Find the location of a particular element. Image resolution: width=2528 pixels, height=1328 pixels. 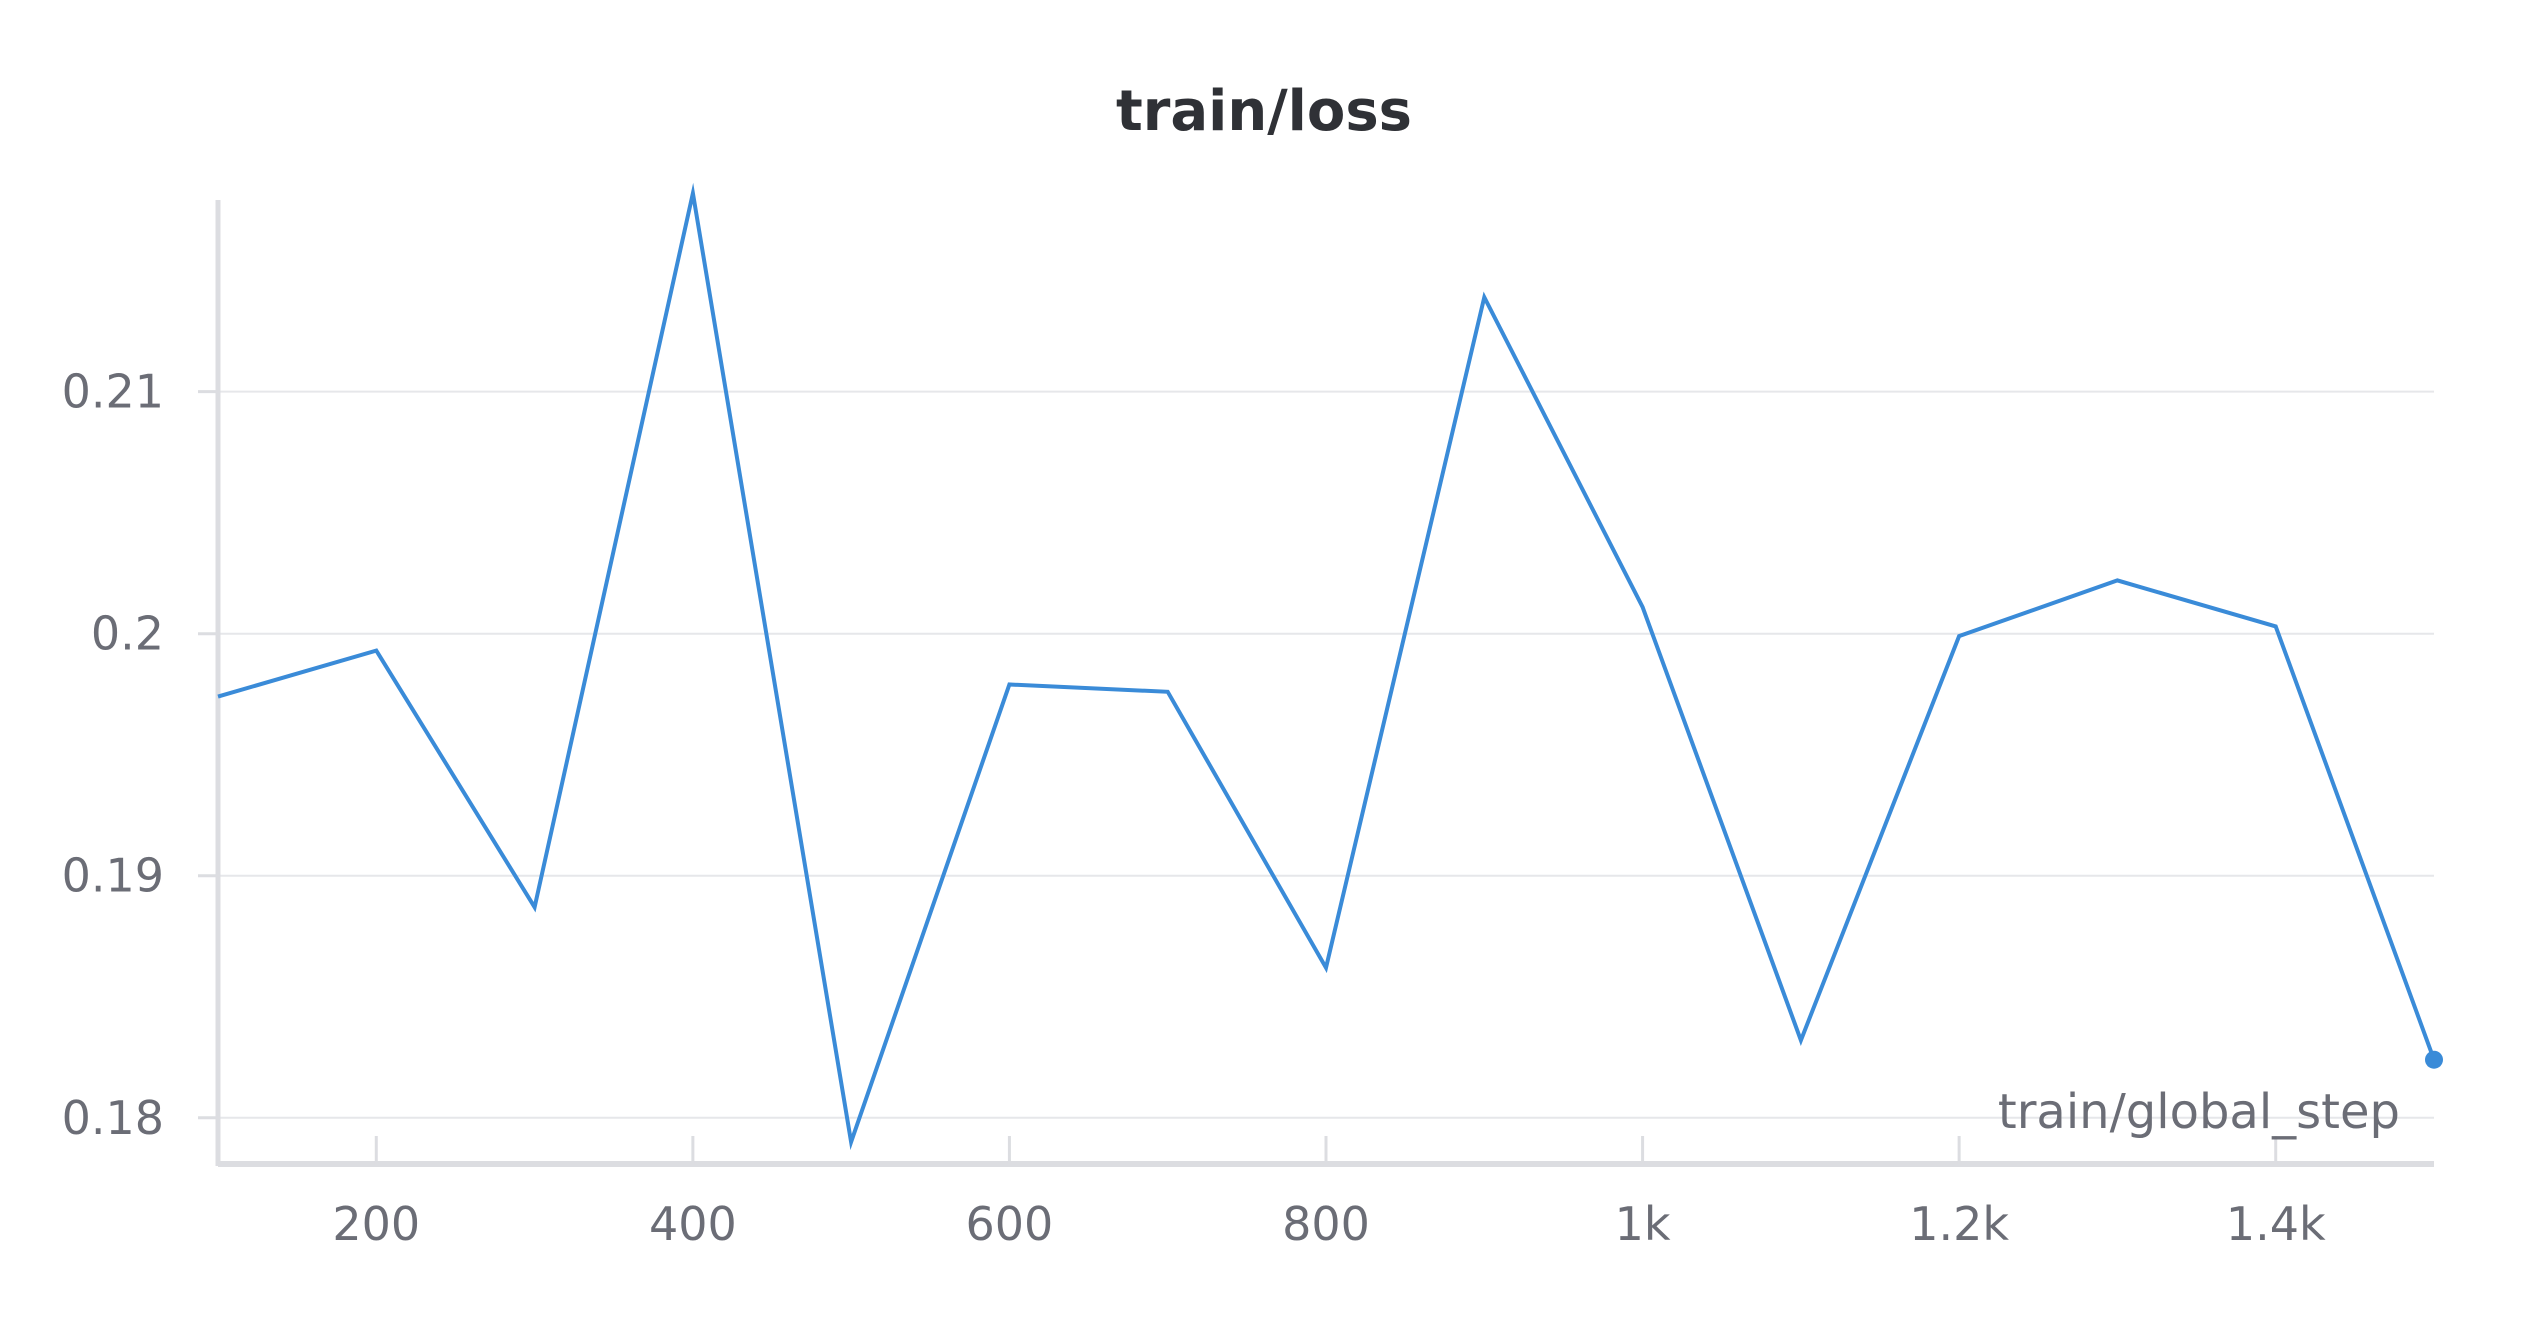

chart-title: train/loss is located at coordinates (1264, 111).